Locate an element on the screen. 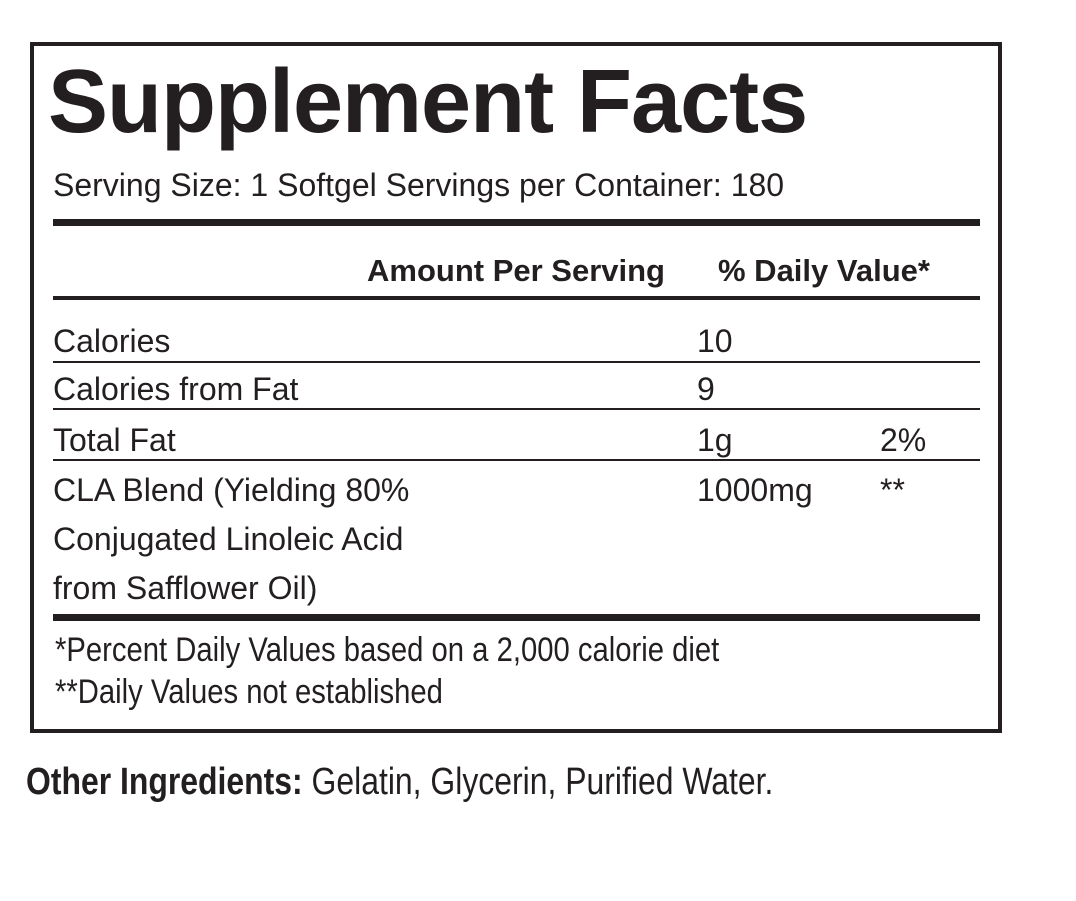 The image size is (1076, 901). divider-medium is located at coordinates (516, 298).